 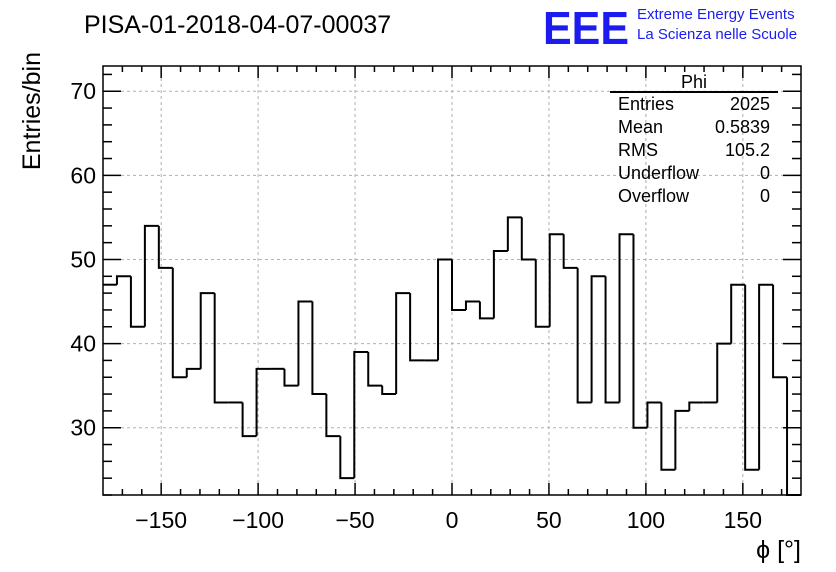 I want to click on x-axis-label: ϕ [°], so click(x=778, y=550).